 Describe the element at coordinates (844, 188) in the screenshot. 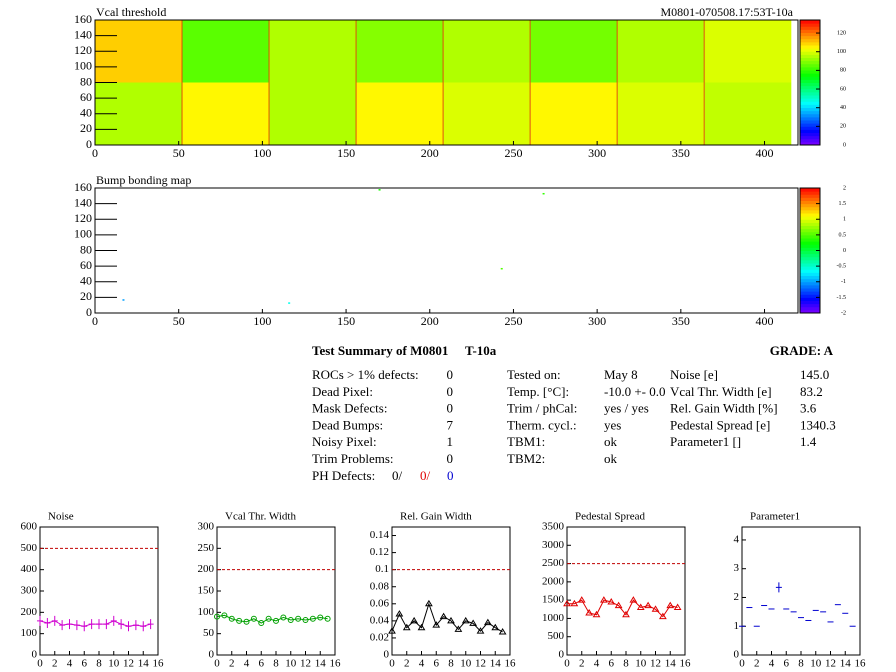

I see `palette-label: 2` at that location.